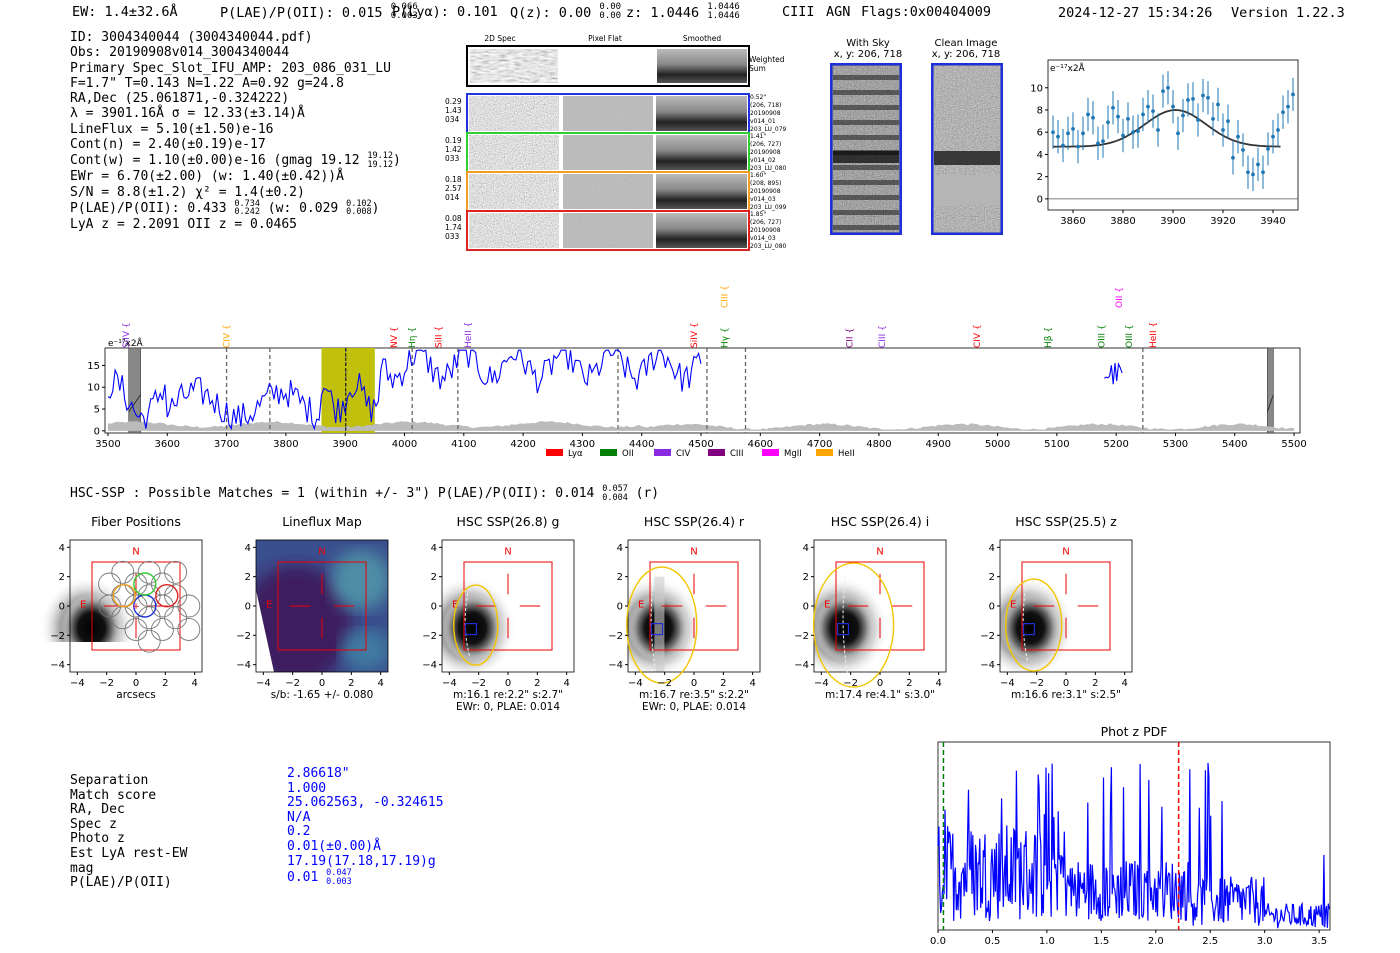 This screenshot has height=953, width=1400. I want to click on pdf-xtick-label: 3.0, so click(1265, 941).